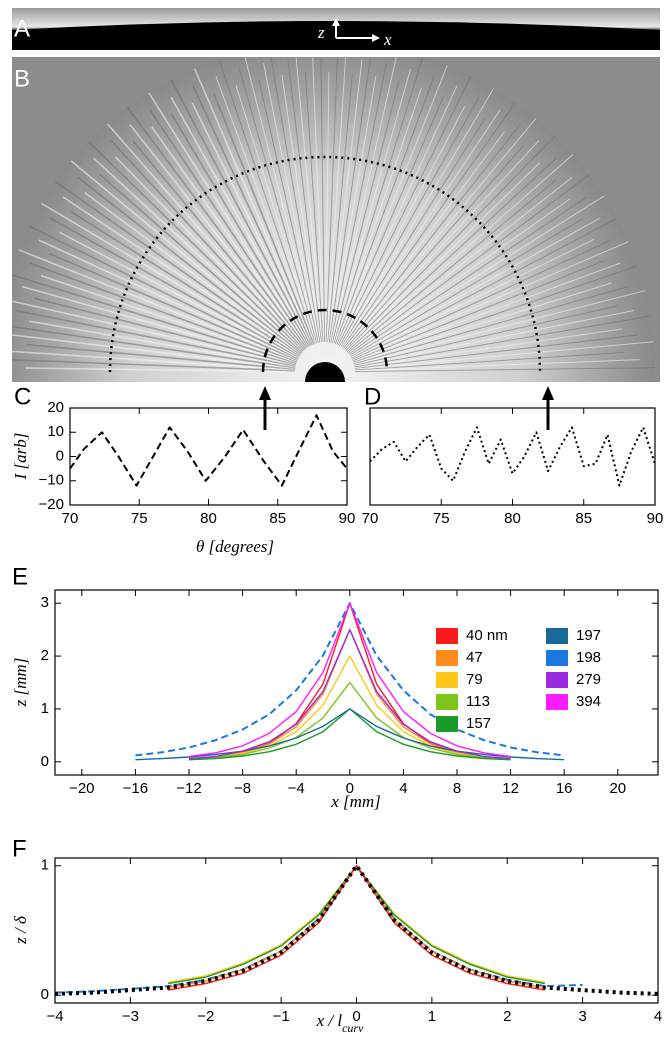  What do you see at coordinates (487, 635) in the screenshot?
I see `legend-label: 40 nm` at bounding box center [487, 635].